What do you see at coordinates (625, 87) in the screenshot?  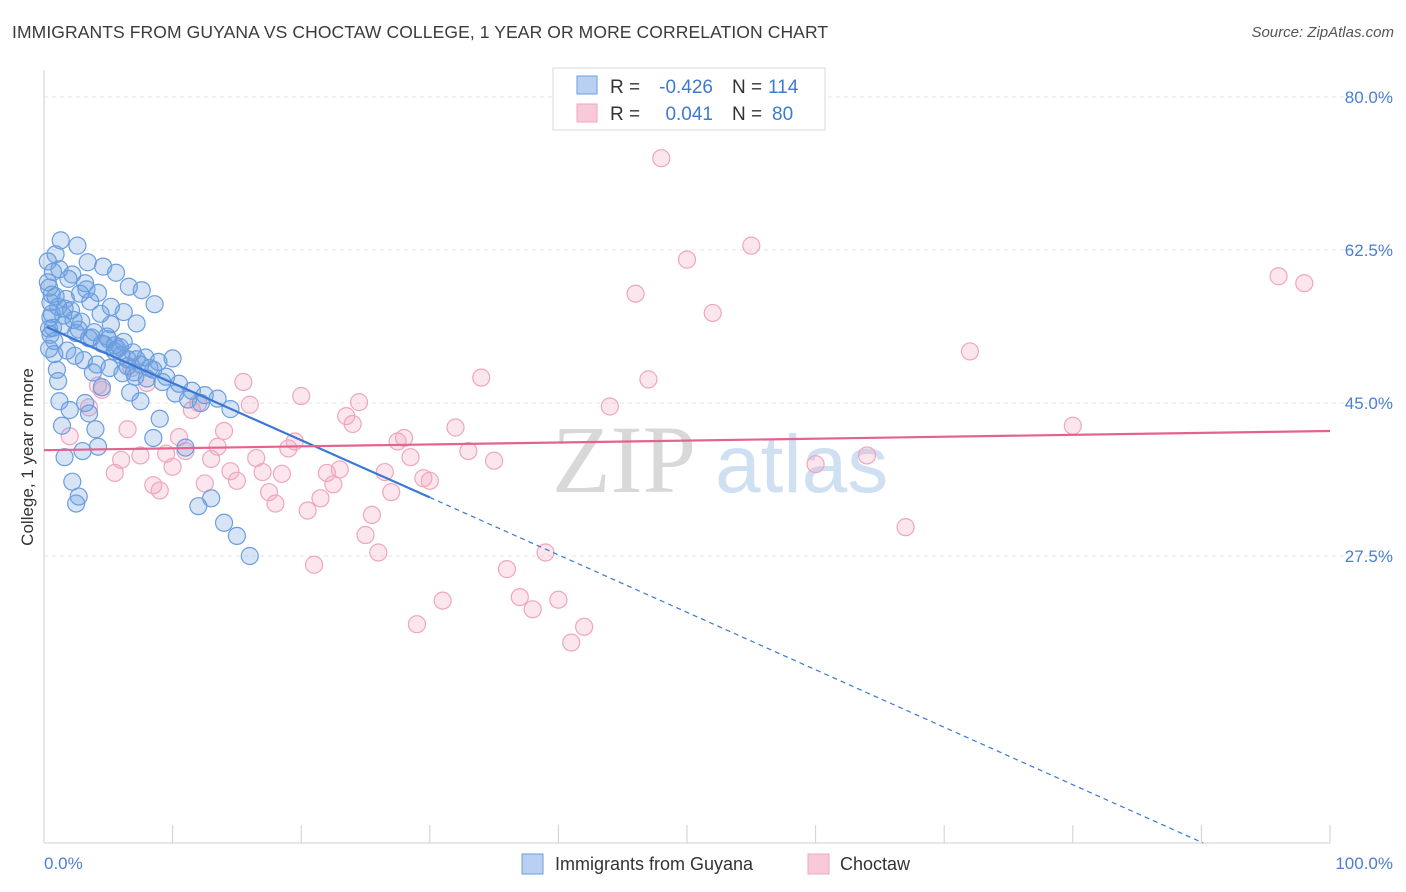 I see `stats-r-label-1: R =` at bounding box center [625, 87].